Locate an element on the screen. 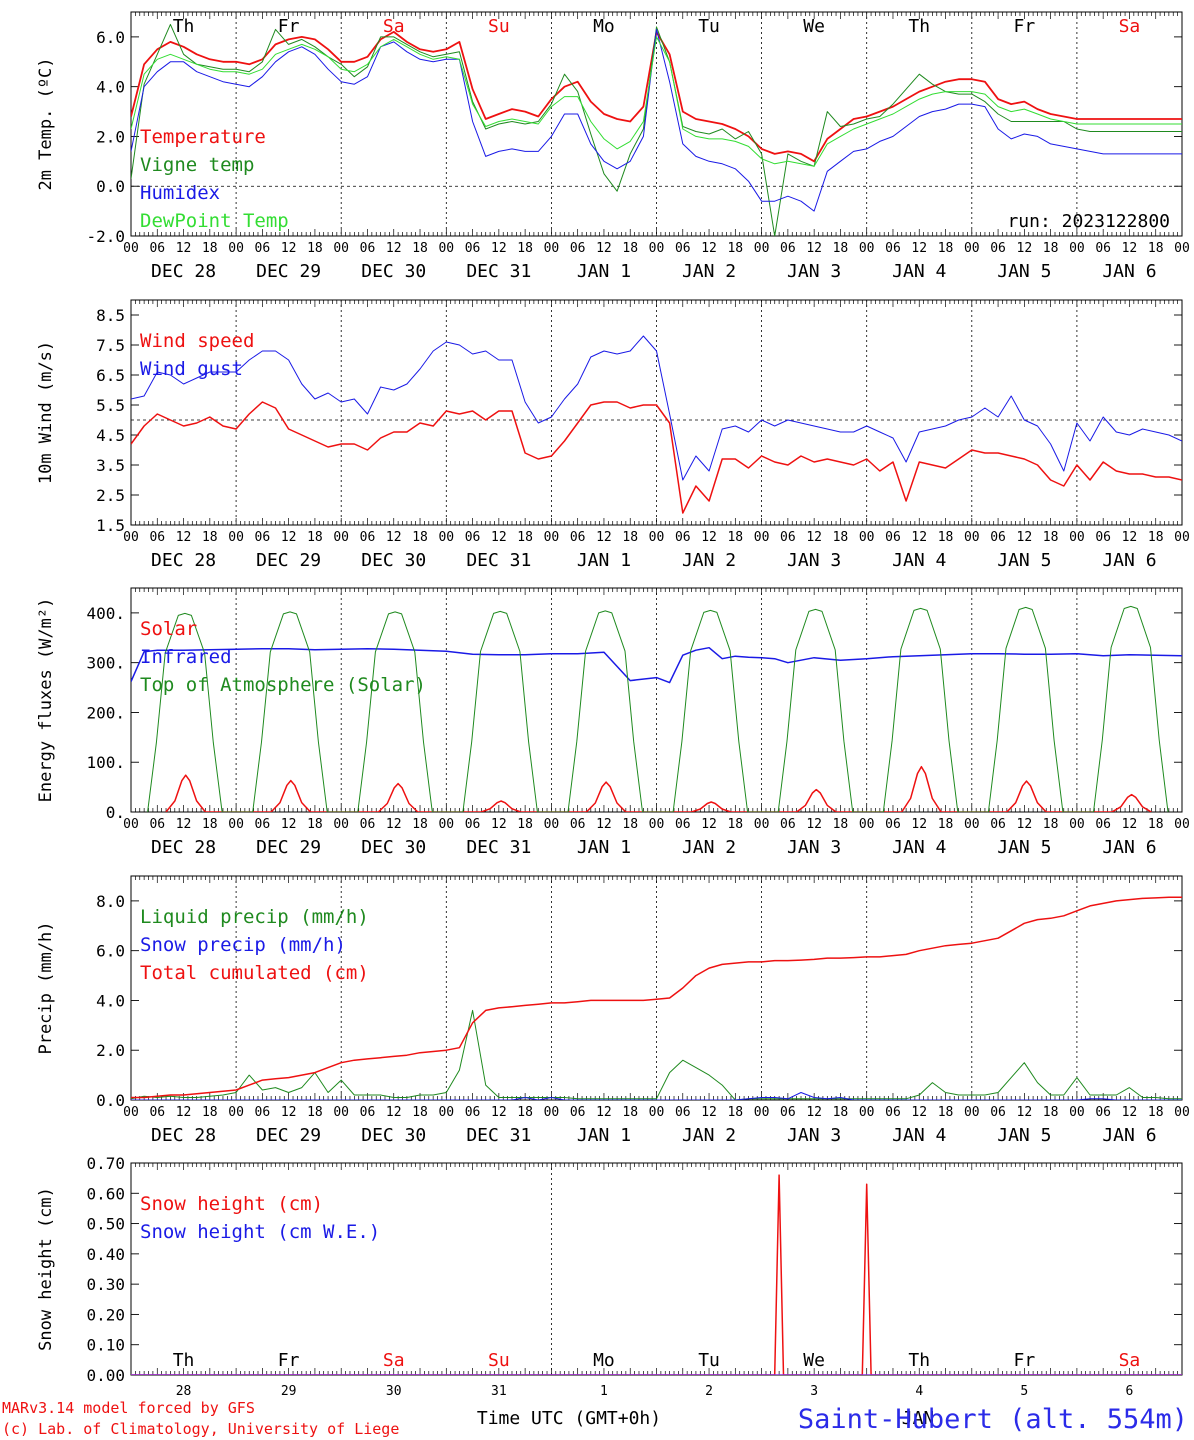  weekday-label: Mo is located at coordinates (604, 26).